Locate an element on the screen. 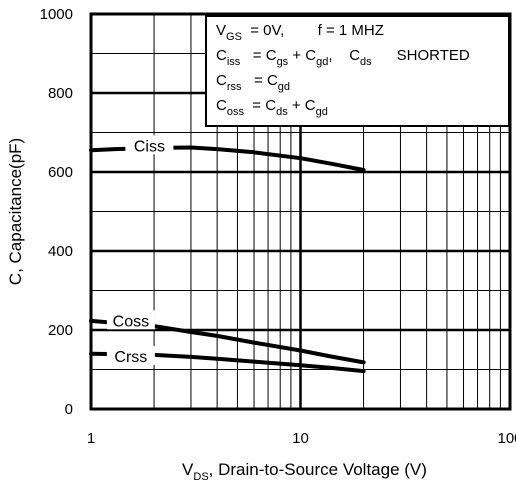 Image resolution: width=516 pixels, height=486 pixels. legend-line: Crss = Cgd is located at coordinates (253, 82).